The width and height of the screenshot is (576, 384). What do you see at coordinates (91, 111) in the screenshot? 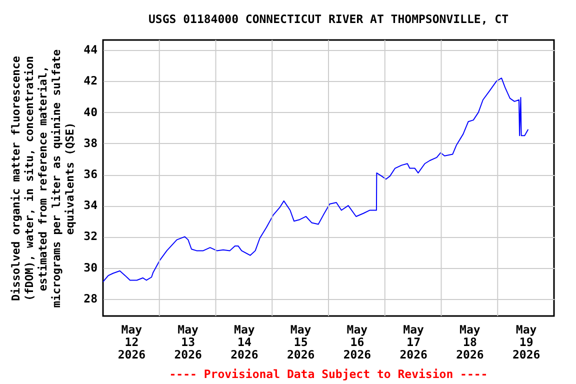
I see `y-tick-label: 40` at bounding box center [91, 111].